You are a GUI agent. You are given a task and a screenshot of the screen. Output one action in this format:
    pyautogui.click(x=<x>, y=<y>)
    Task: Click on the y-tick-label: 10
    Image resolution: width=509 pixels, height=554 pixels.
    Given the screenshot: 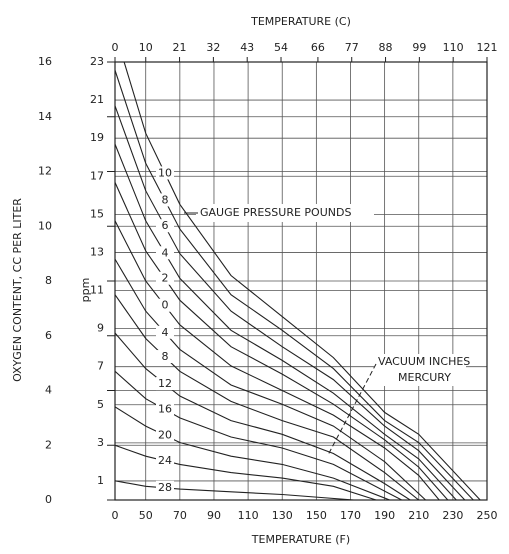 What is the action you would take?
    pyautogui.click(x=45, y=225)
    